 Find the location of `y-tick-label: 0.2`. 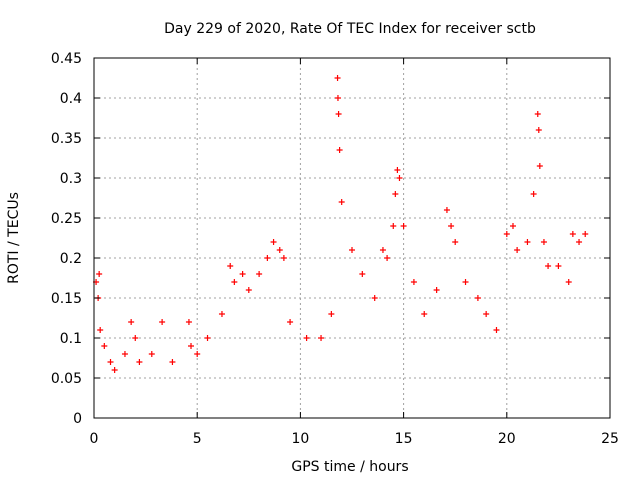

y-tick-label: 0.2 is located at coordinates (71, 259).